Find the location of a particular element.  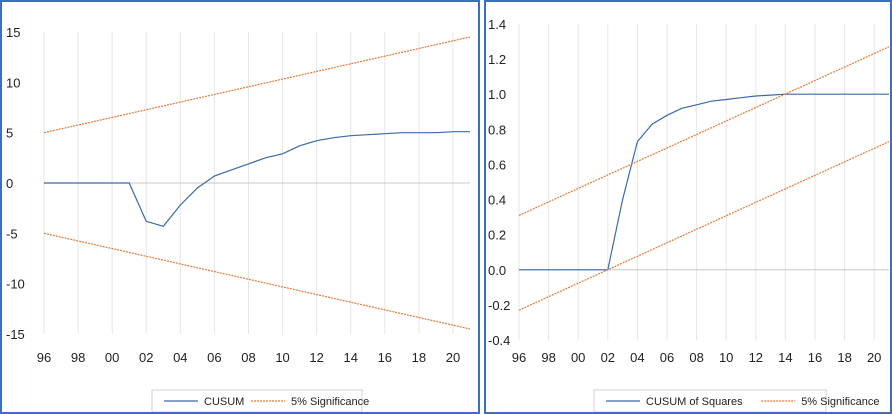

y-tick-label: 1.0 is located at coordinates (497, 94).